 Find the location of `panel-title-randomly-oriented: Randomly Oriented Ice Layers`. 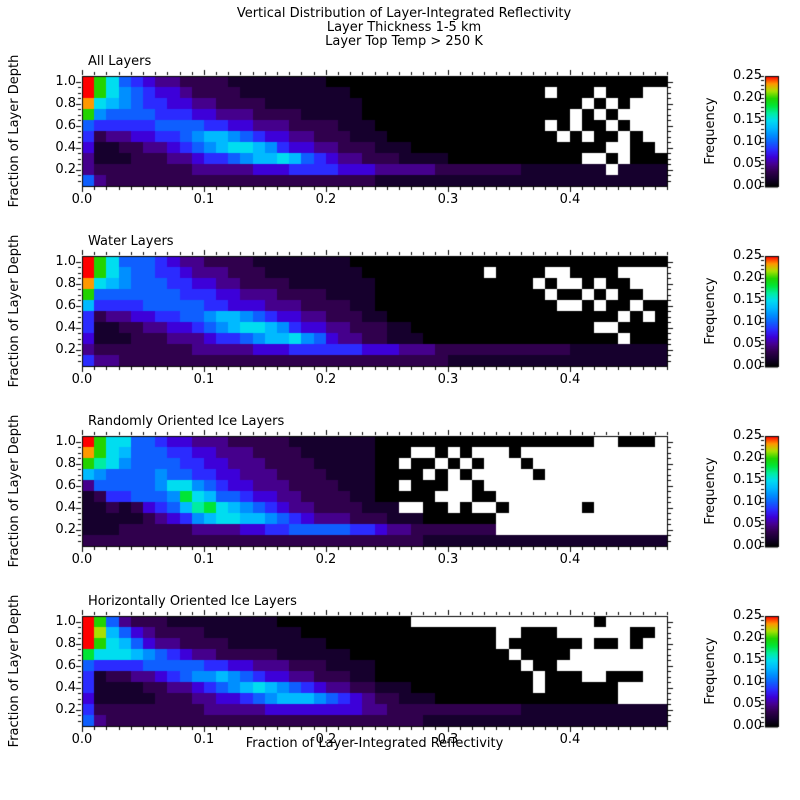

panel-title-randomly-oriented: Randomly Oriented Ice Layers is located at coordinates (186, 421).